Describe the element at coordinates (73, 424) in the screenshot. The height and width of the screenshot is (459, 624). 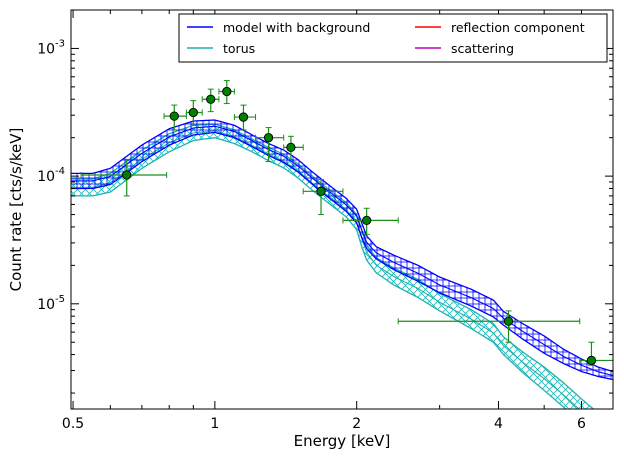
I see `x-tick-label: 0.5` at that location.